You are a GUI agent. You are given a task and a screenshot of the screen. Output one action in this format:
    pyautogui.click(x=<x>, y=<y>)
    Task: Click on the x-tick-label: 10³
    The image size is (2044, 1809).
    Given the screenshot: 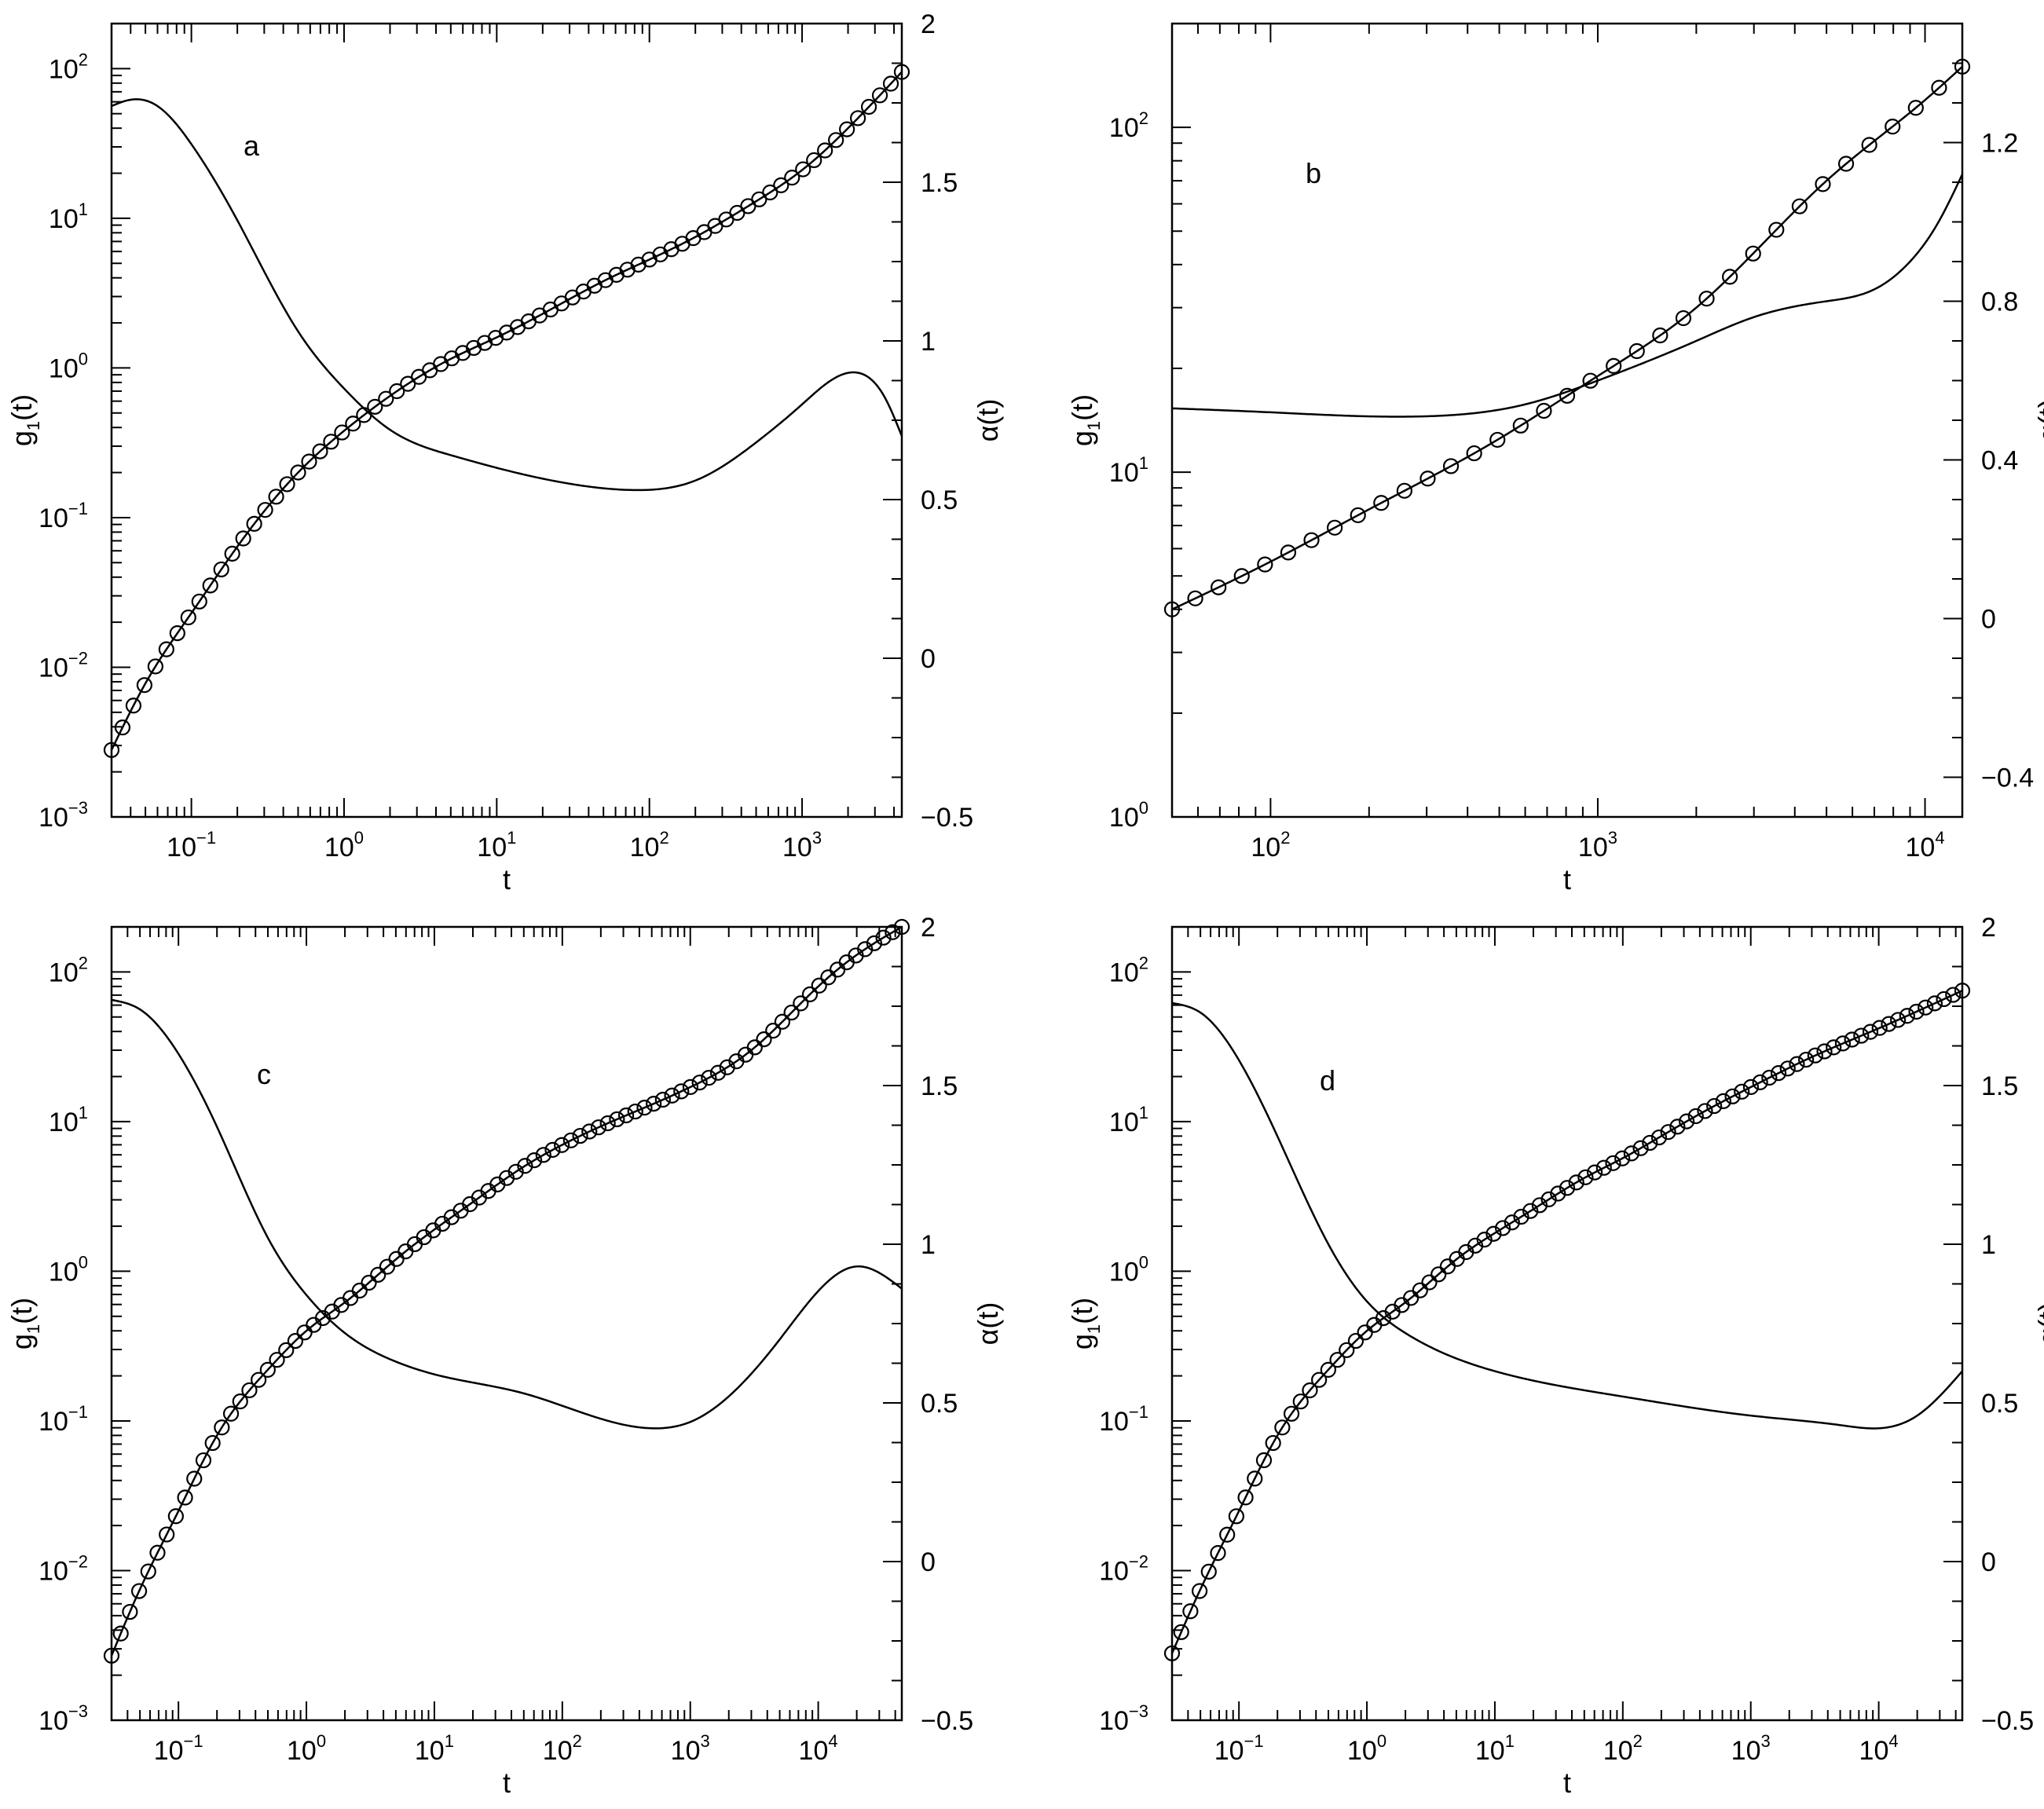 What is the action you would take?
    pyautogui.click(x=1597, y=845)
    